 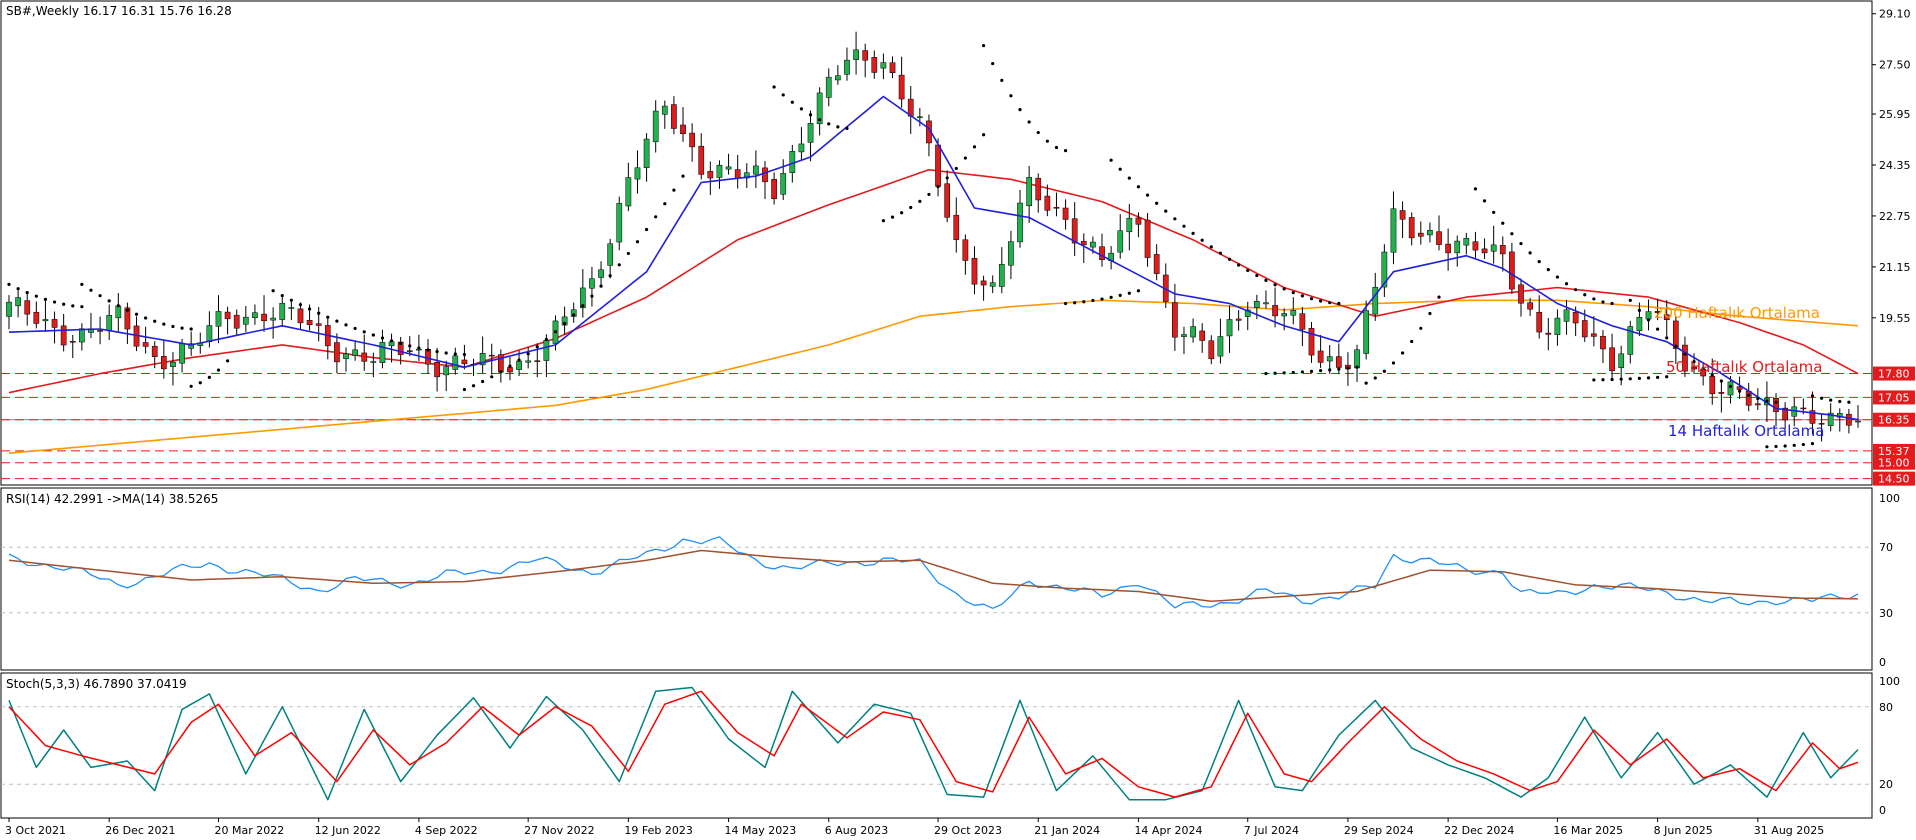 I want to click on rsi-lines, so click(x=933, y=573).